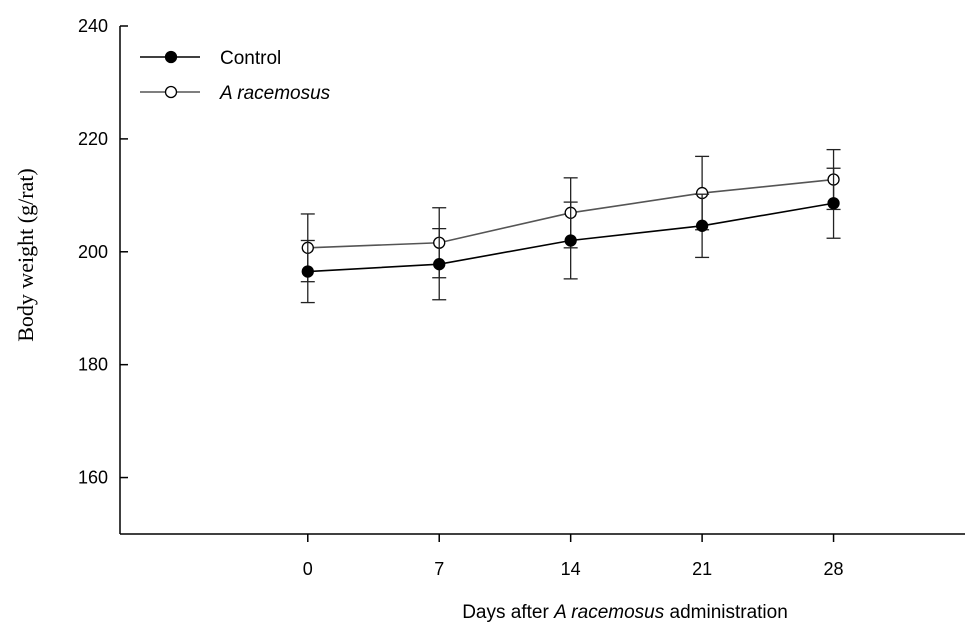  What do you see at coordinates (275, 93) in the screenshot?
I see `legend-label-a-racemosus: A racemosus` at bounding box center [275, 93].